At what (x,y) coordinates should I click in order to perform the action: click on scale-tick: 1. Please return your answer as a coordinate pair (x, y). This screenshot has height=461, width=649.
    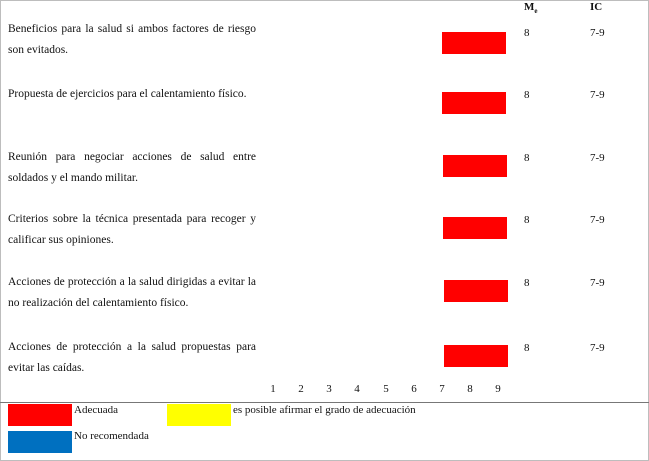
    Looking at the image, I should click on (273, 389).